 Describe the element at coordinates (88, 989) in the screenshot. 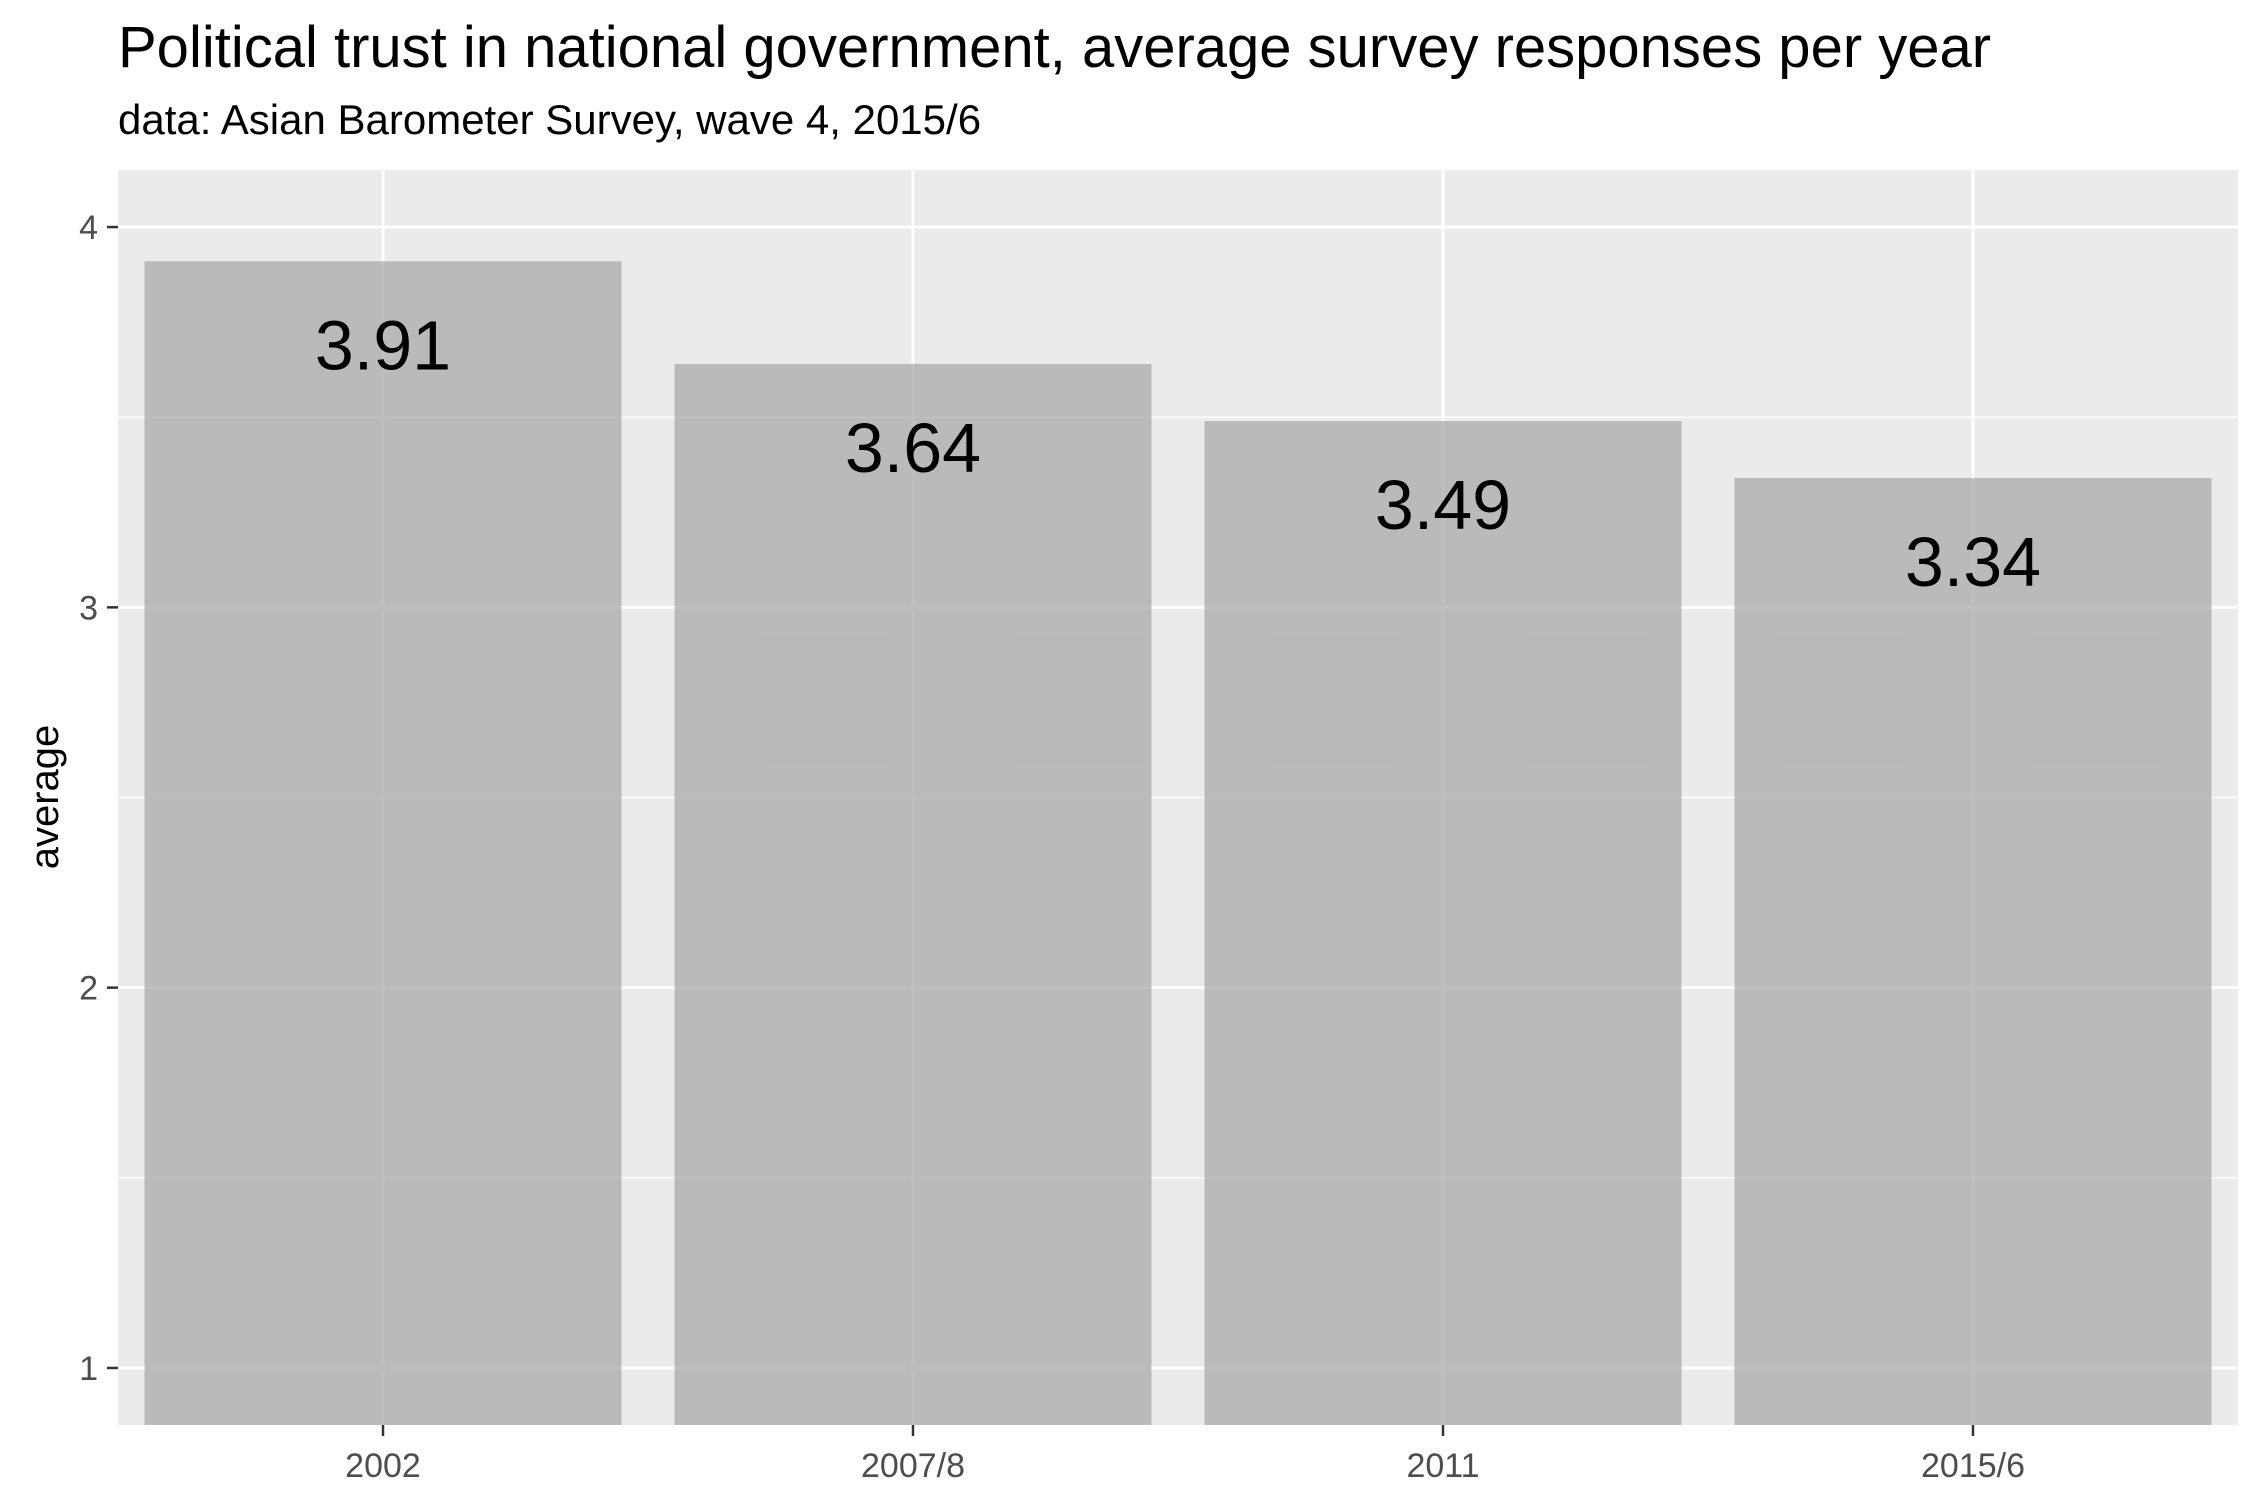

I see `y-tick-label: 2` at that location.